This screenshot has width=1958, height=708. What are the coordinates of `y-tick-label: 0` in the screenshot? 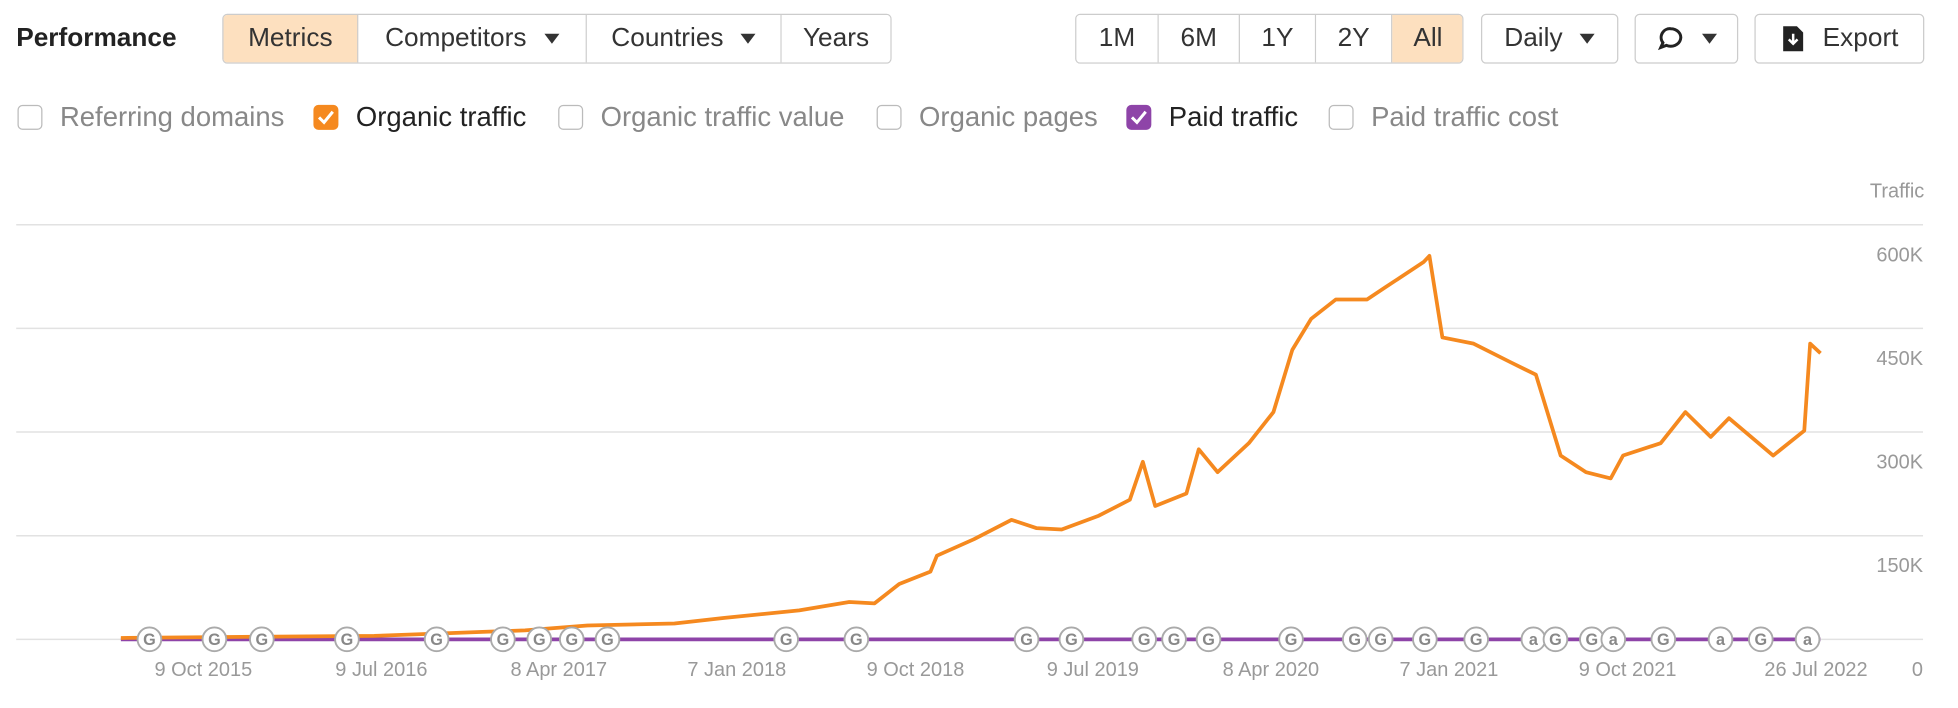 It's located at (1917, 670).